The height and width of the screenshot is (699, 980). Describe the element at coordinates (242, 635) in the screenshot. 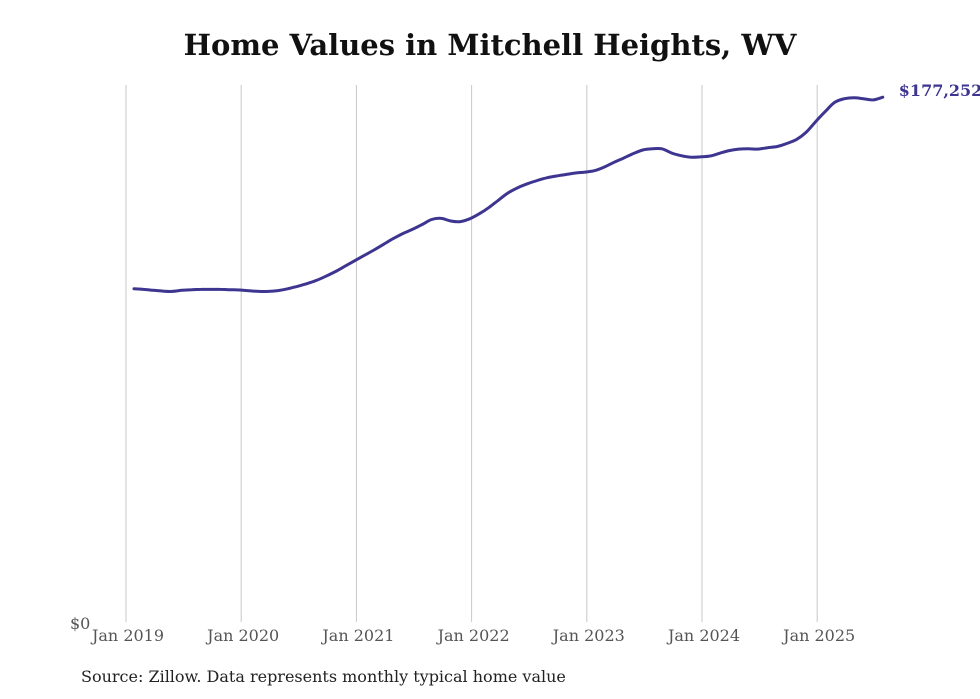

I see `x-tick-label: Jan 2020` at that location.